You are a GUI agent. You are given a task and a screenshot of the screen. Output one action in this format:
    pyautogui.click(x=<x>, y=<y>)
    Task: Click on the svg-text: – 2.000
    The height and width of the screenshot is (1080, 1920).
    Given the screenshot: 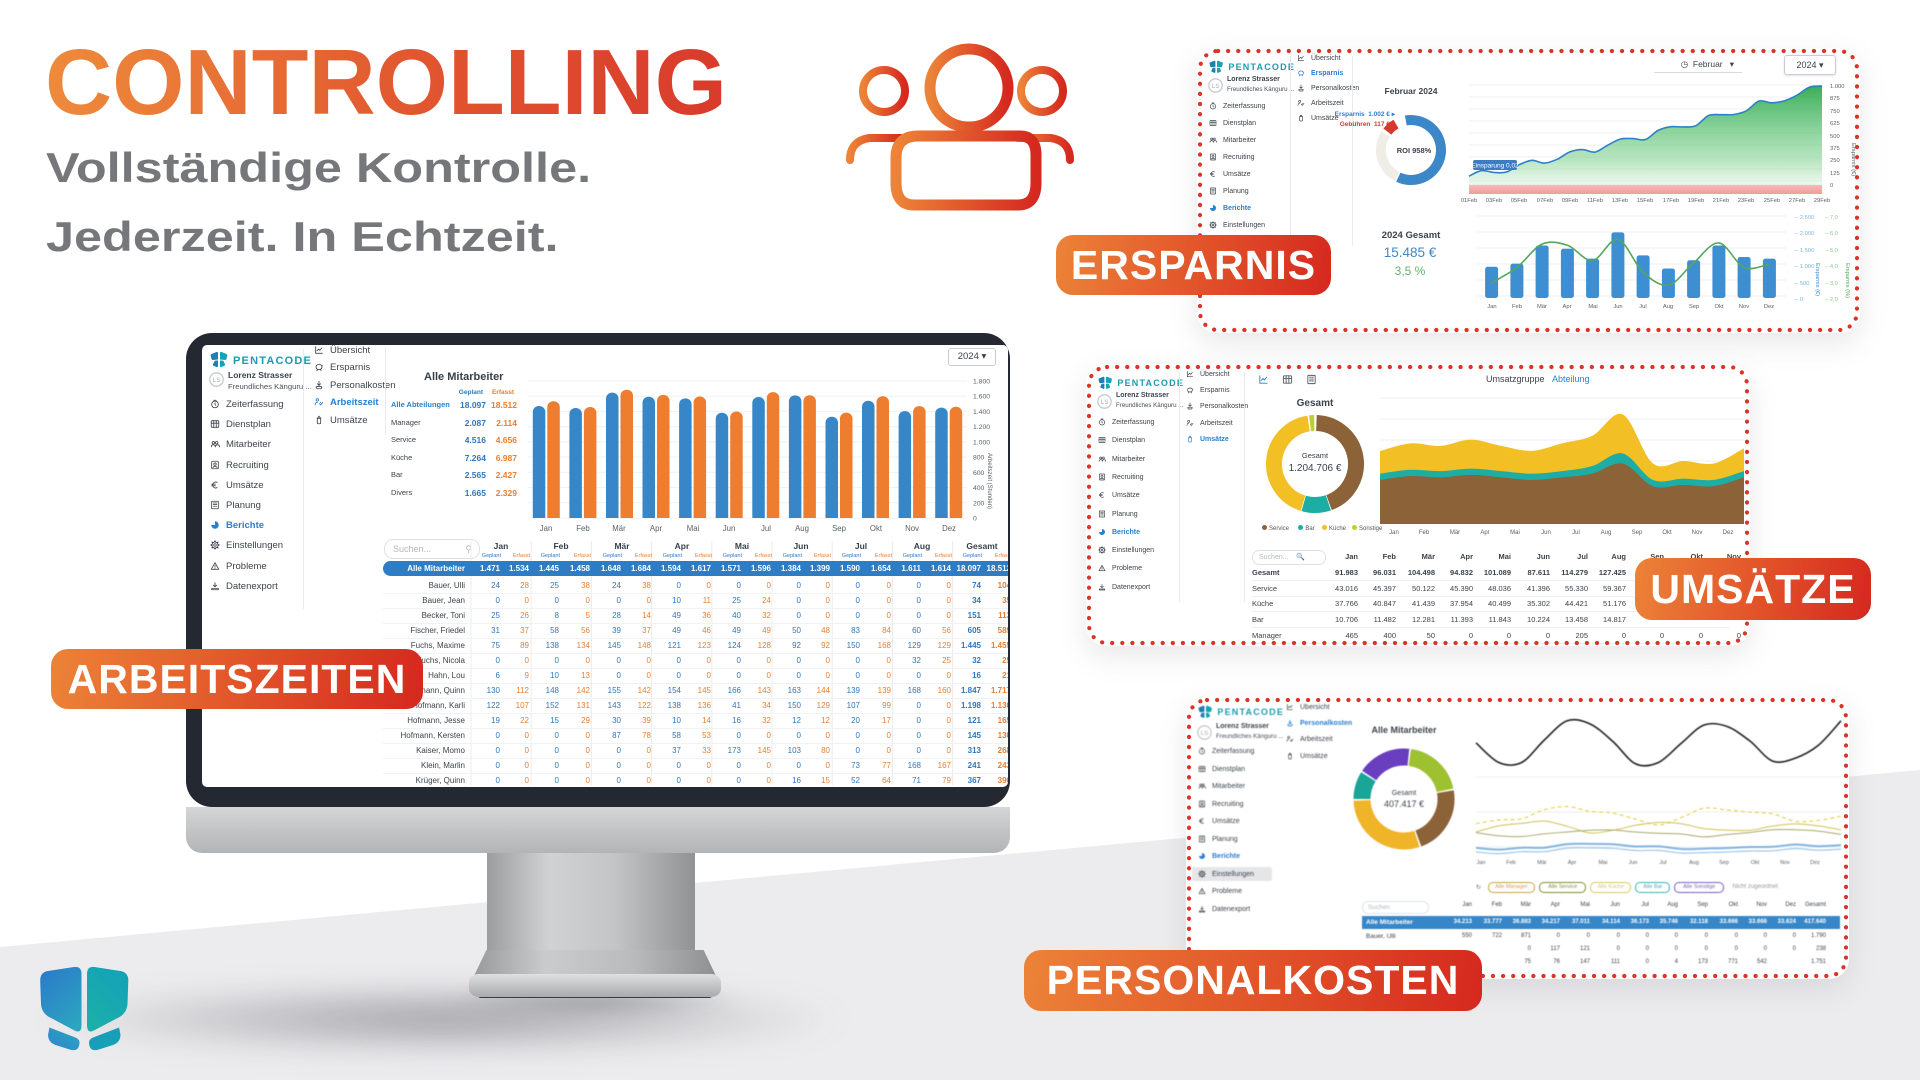 What is the action you would take?
    pyautogui.click(x=1804, y=234)
    